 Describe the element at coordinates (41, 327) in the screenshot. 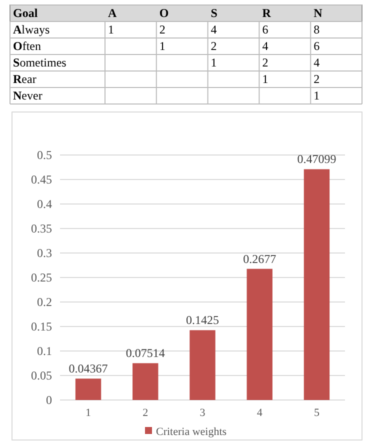

I see `y-tick-label: 0.15` at that location.